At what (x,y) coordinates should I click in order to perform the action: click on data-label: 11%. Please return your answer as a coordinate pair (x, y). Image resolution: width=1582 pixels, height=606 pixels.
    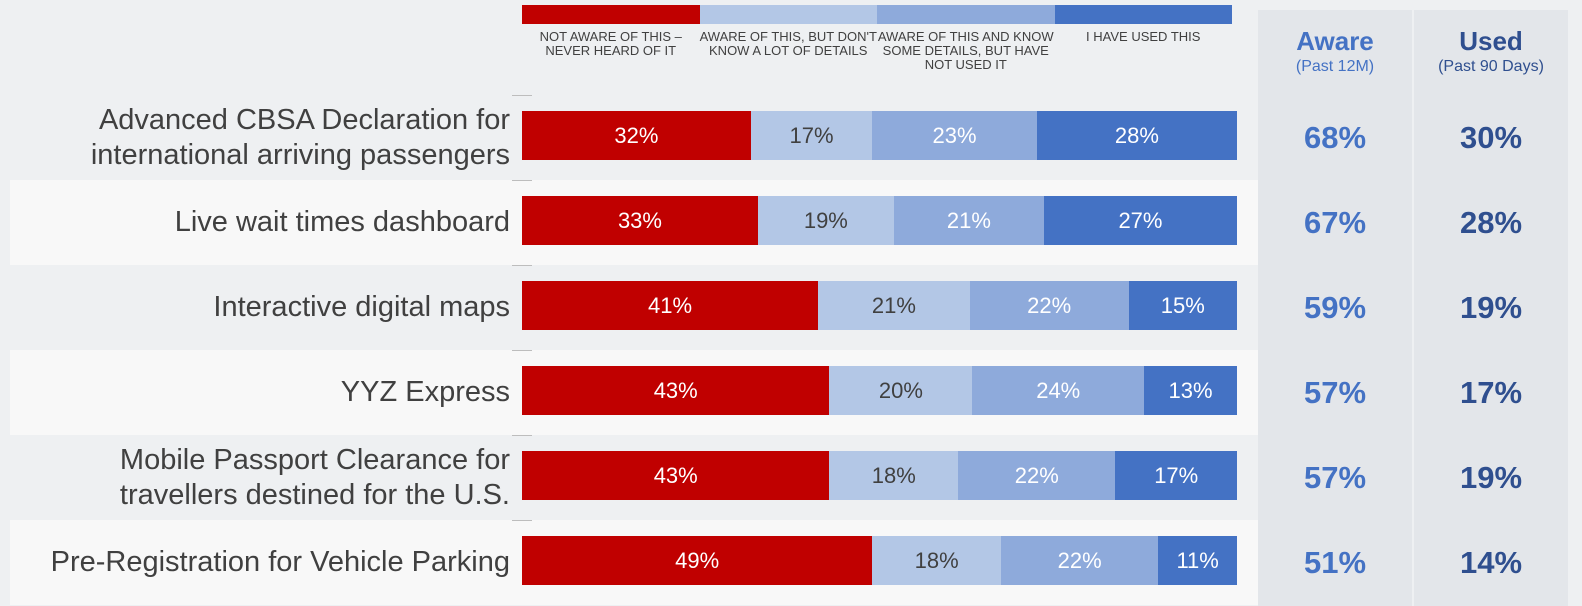
    Looking at the image, I should click on (1197, 560).